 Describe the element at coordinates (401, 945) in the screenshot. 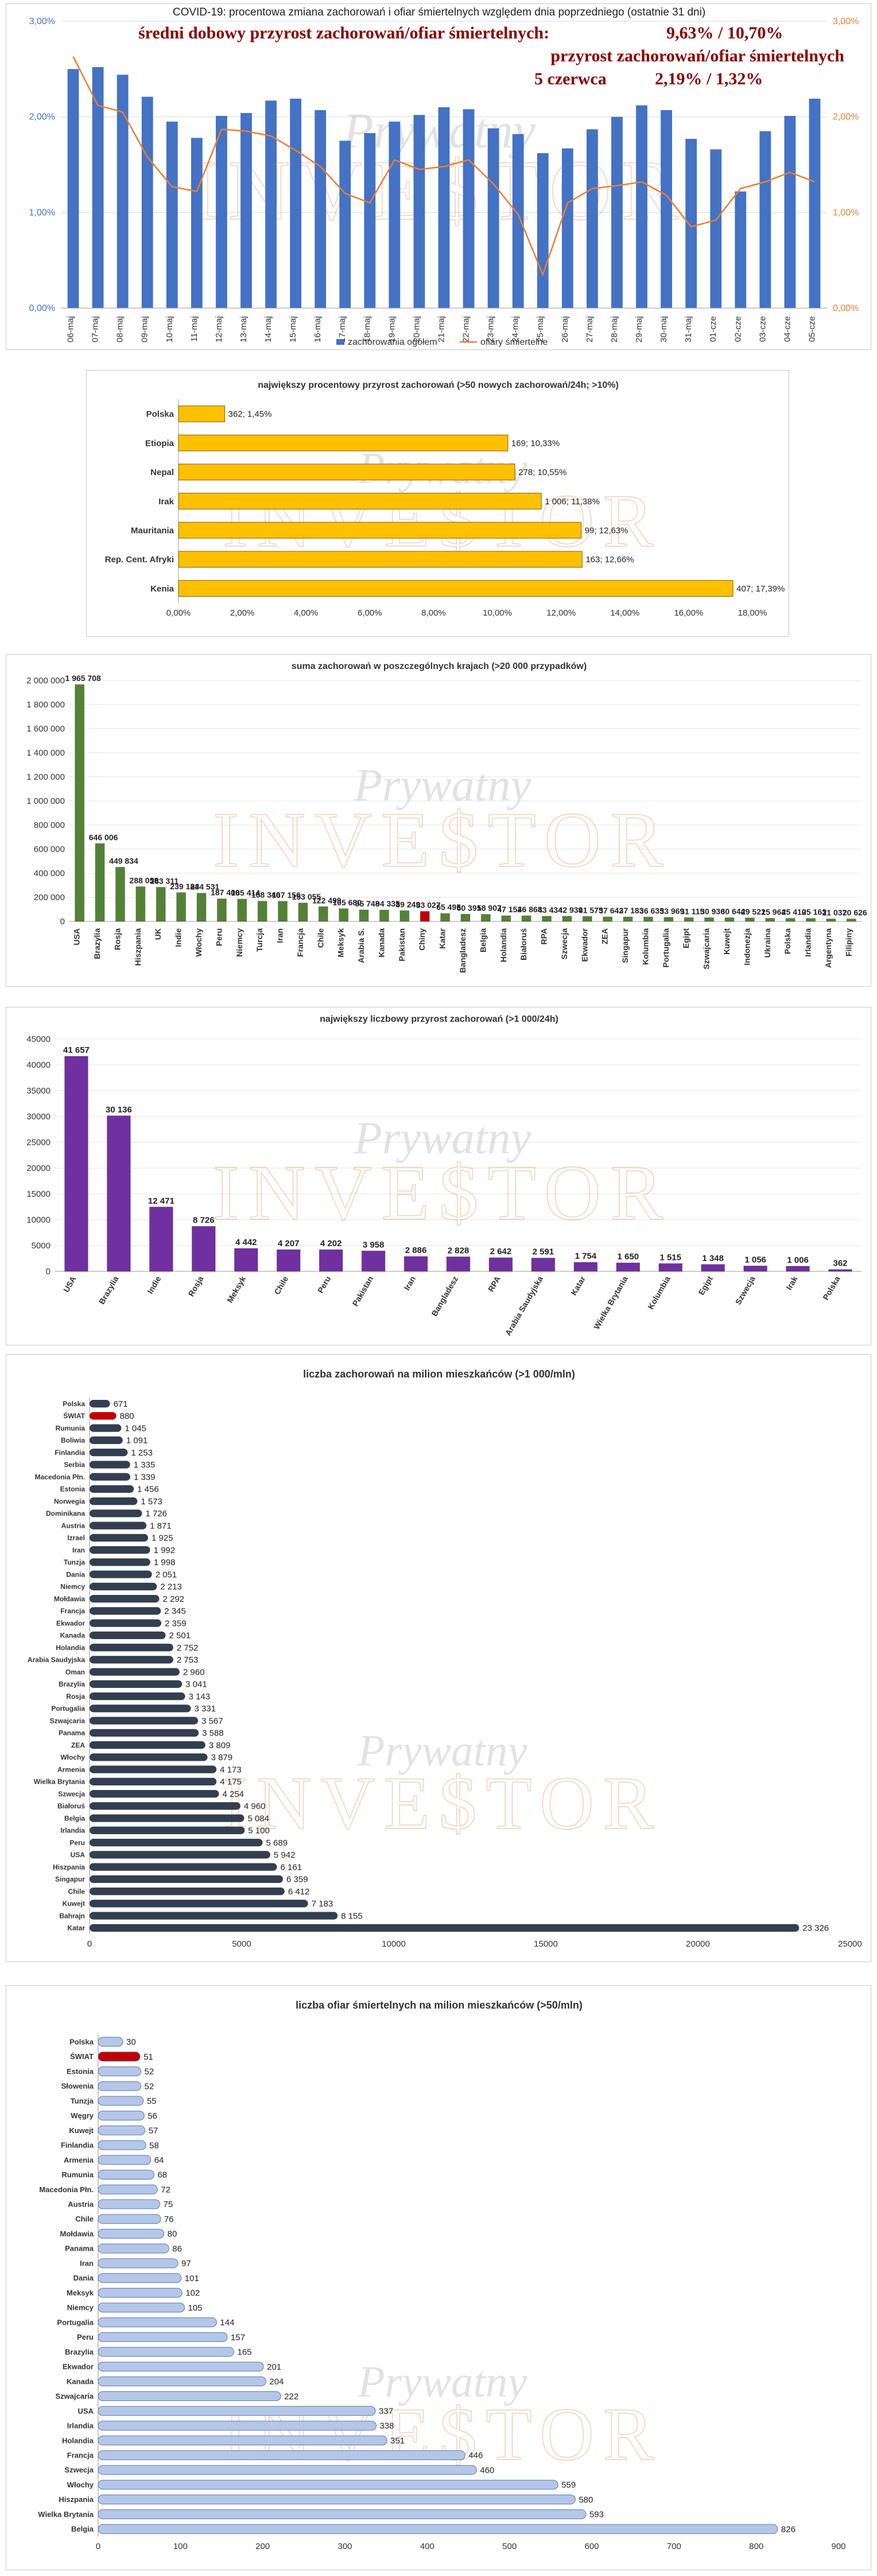

I see `category-label: Pakistan` at that location.